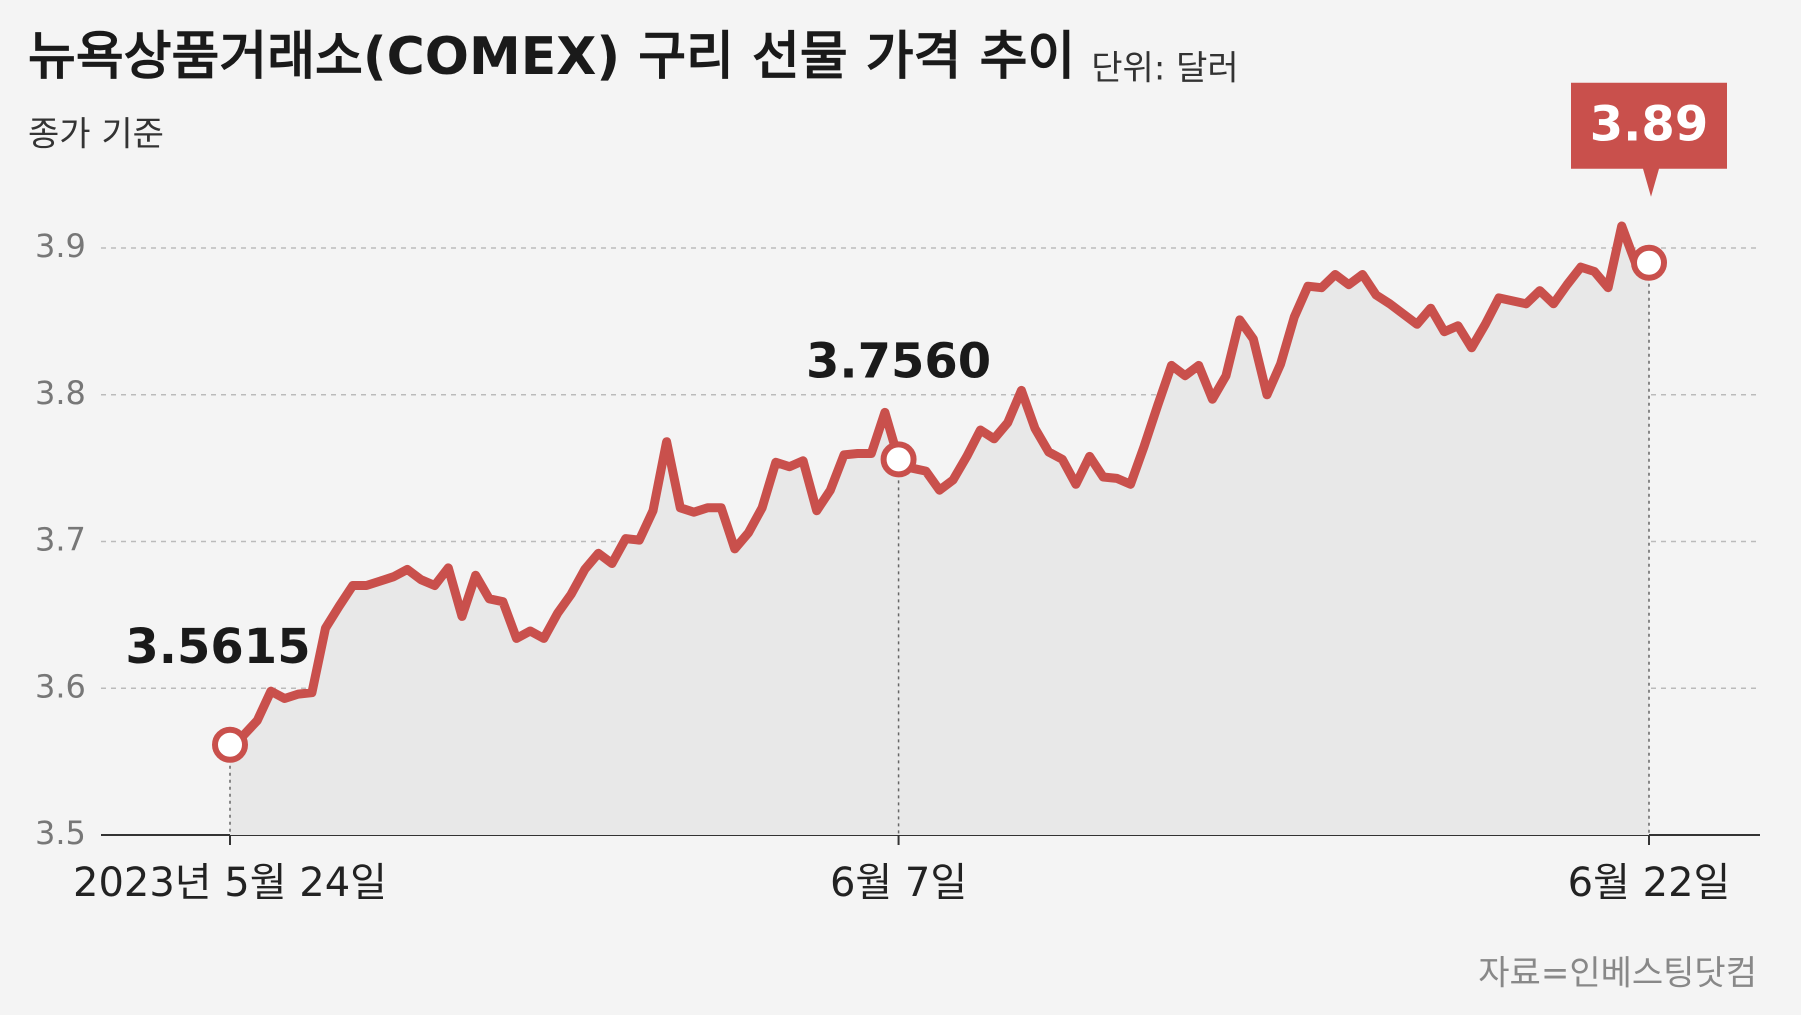  I want to click on source: 자료=인베스팅닷컴, so click(1617, 974).